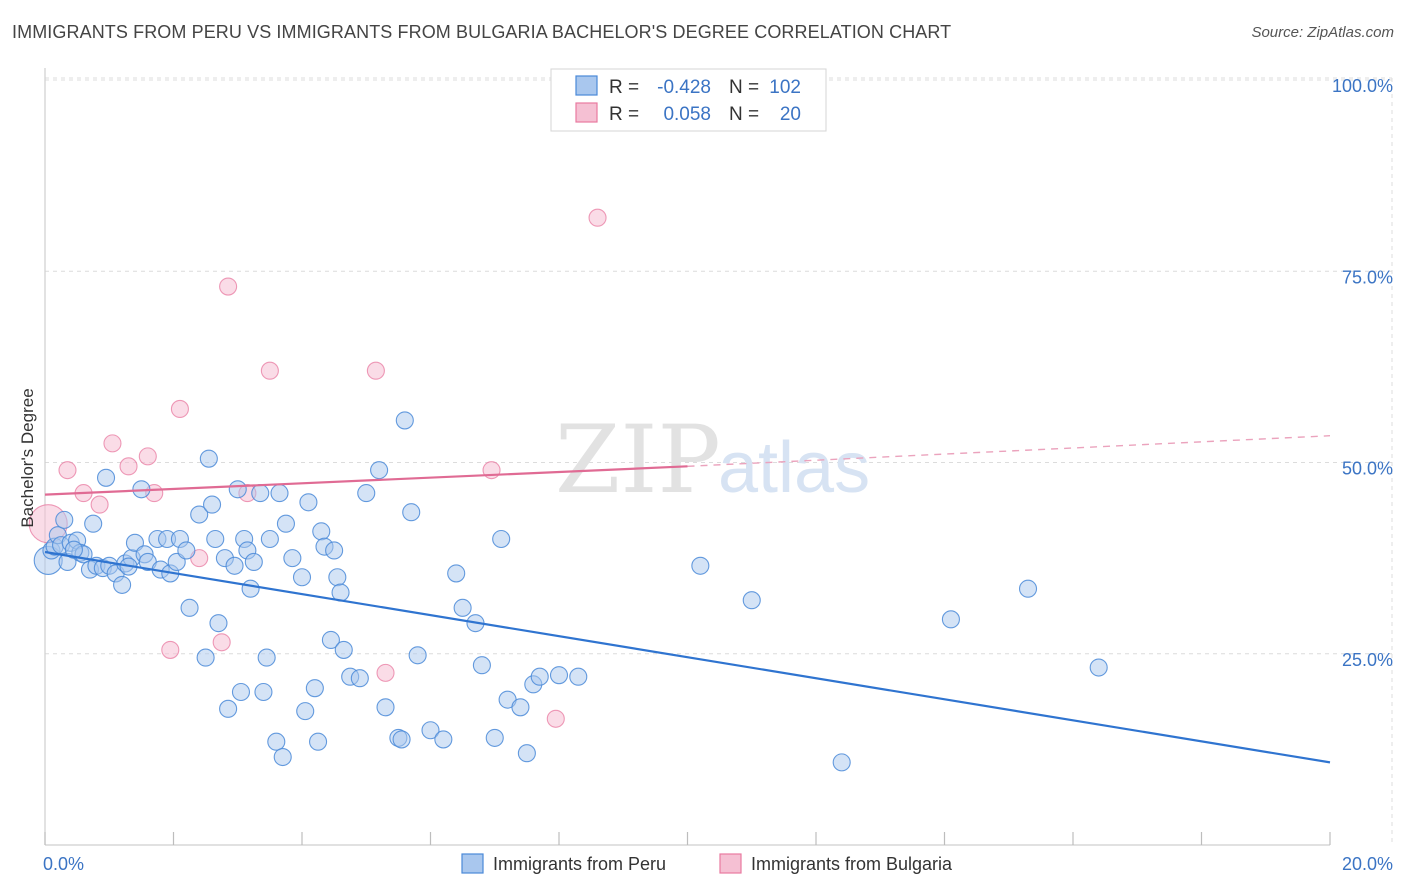  Describe the element at coordinates (1367, 660) in the screenshot. I see `y-tick-label-25: 25.0%` at that location.